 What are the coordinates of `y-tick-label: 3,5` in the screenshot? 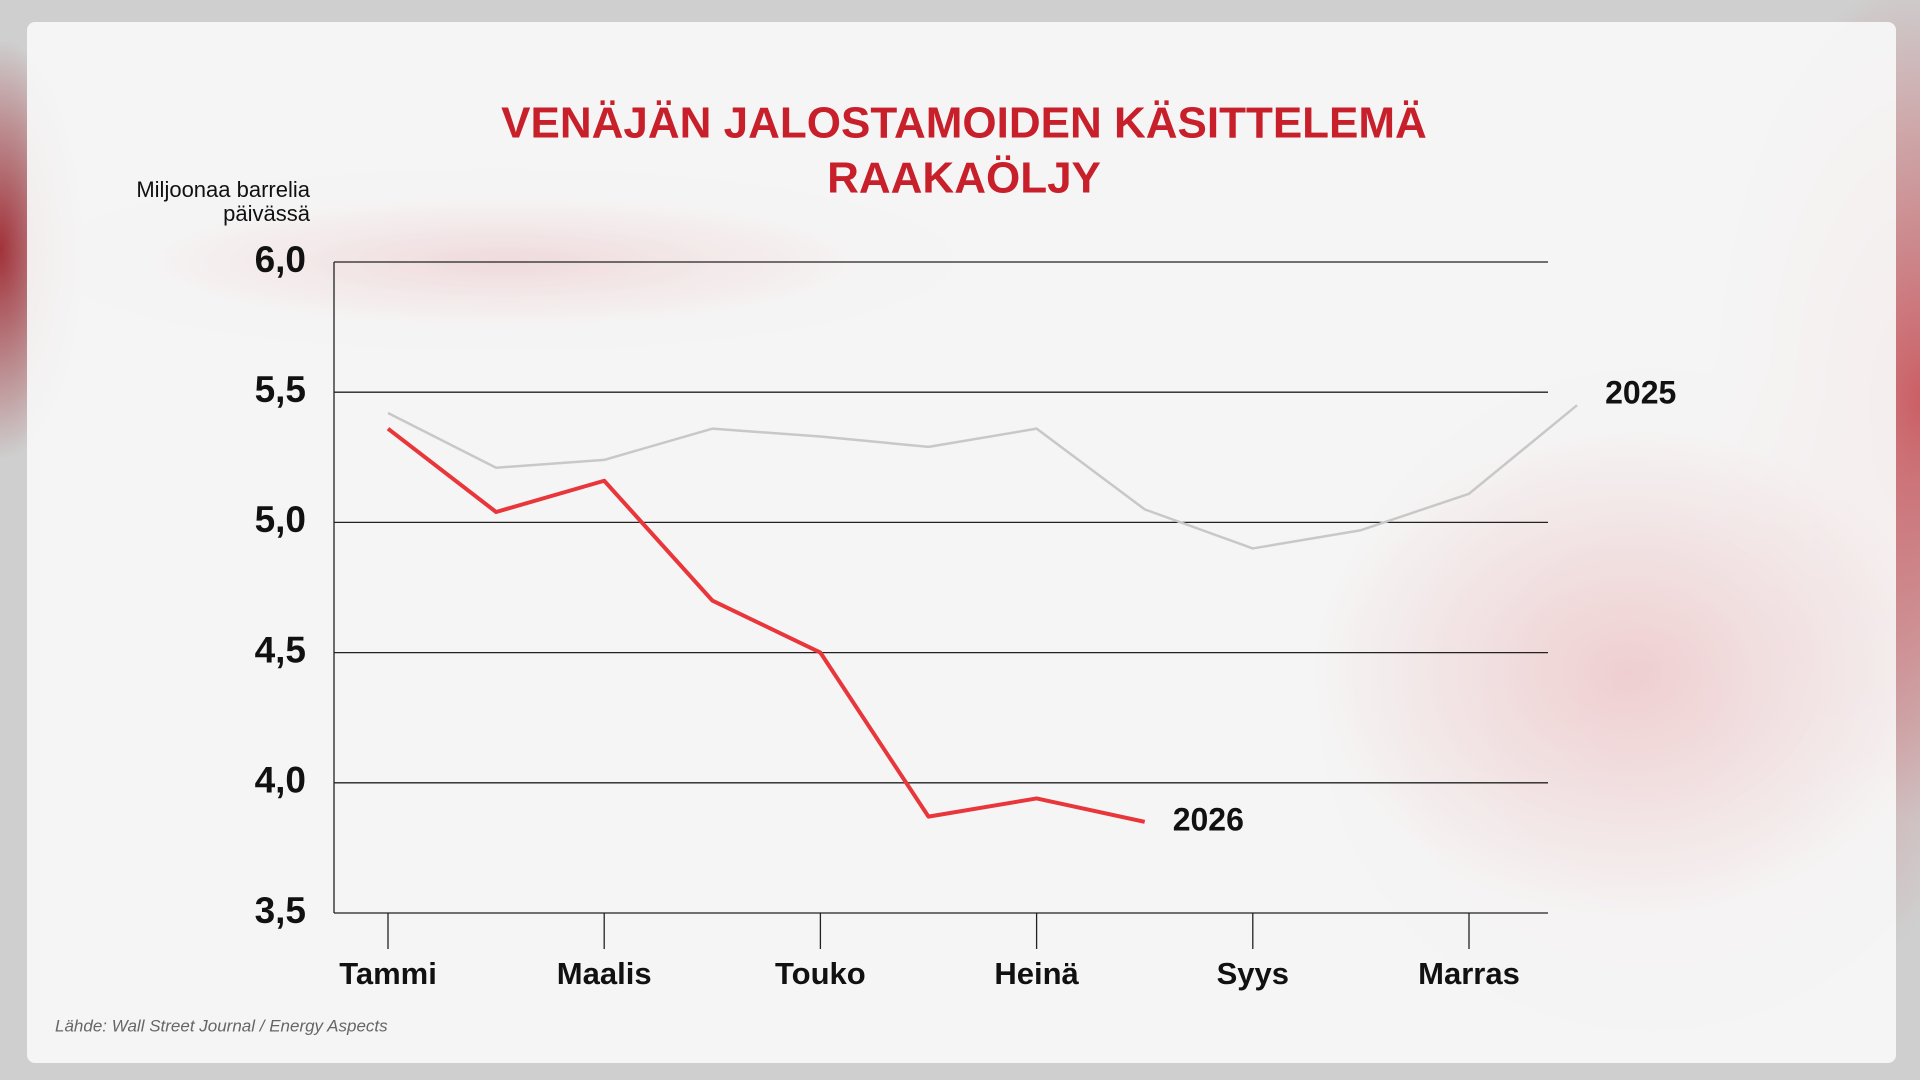 It's located at (280, 910).